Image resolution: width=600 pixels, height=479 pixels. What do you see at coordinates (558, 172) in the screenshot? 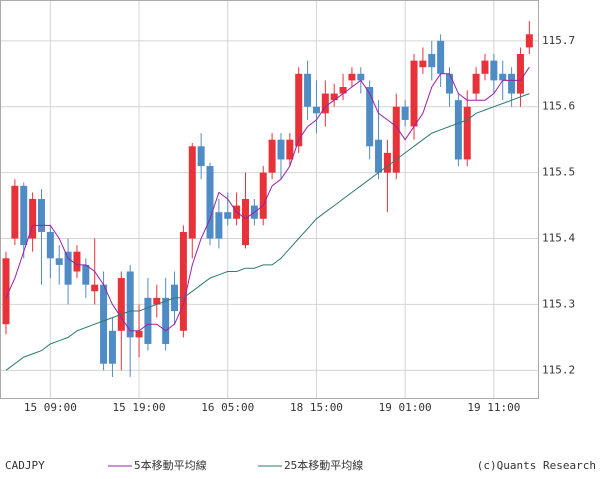
I see `y-tick-label: 115.5` at bounding box center [558, 172].